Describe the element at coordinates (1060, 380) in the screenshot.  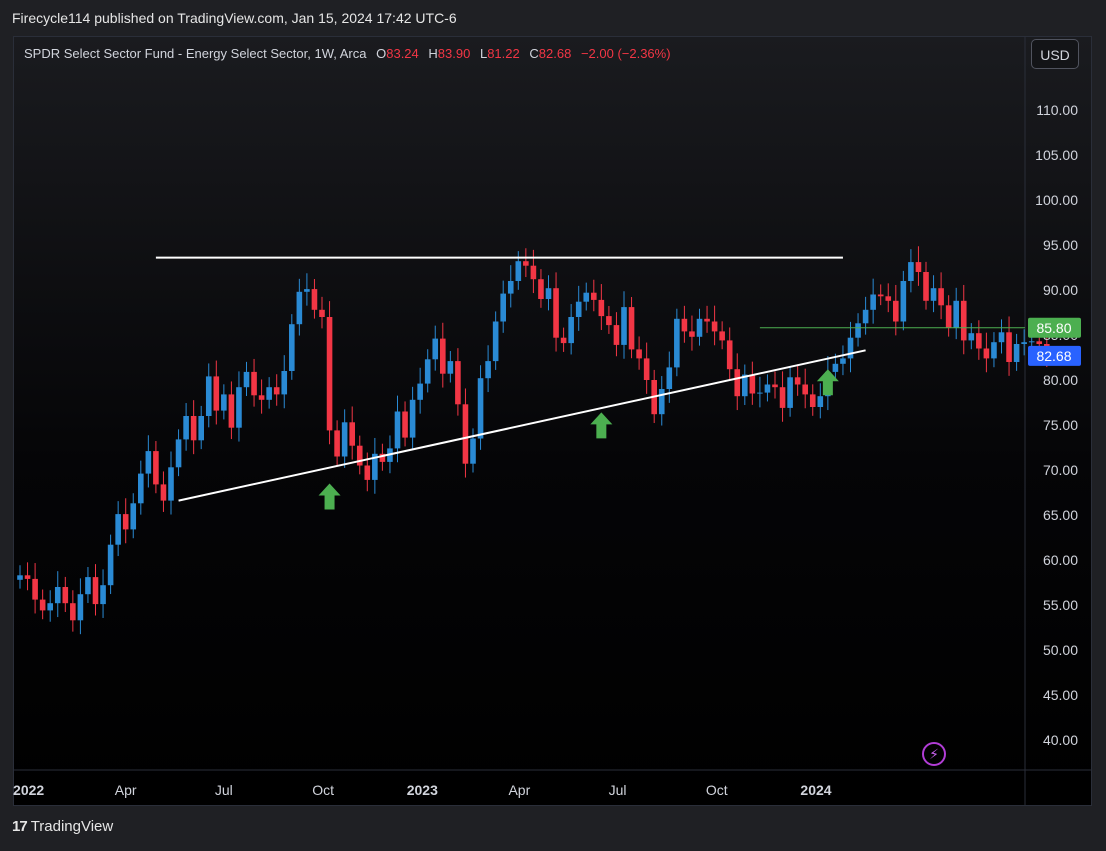
I see `y-tick-label: 80.00` at that location.